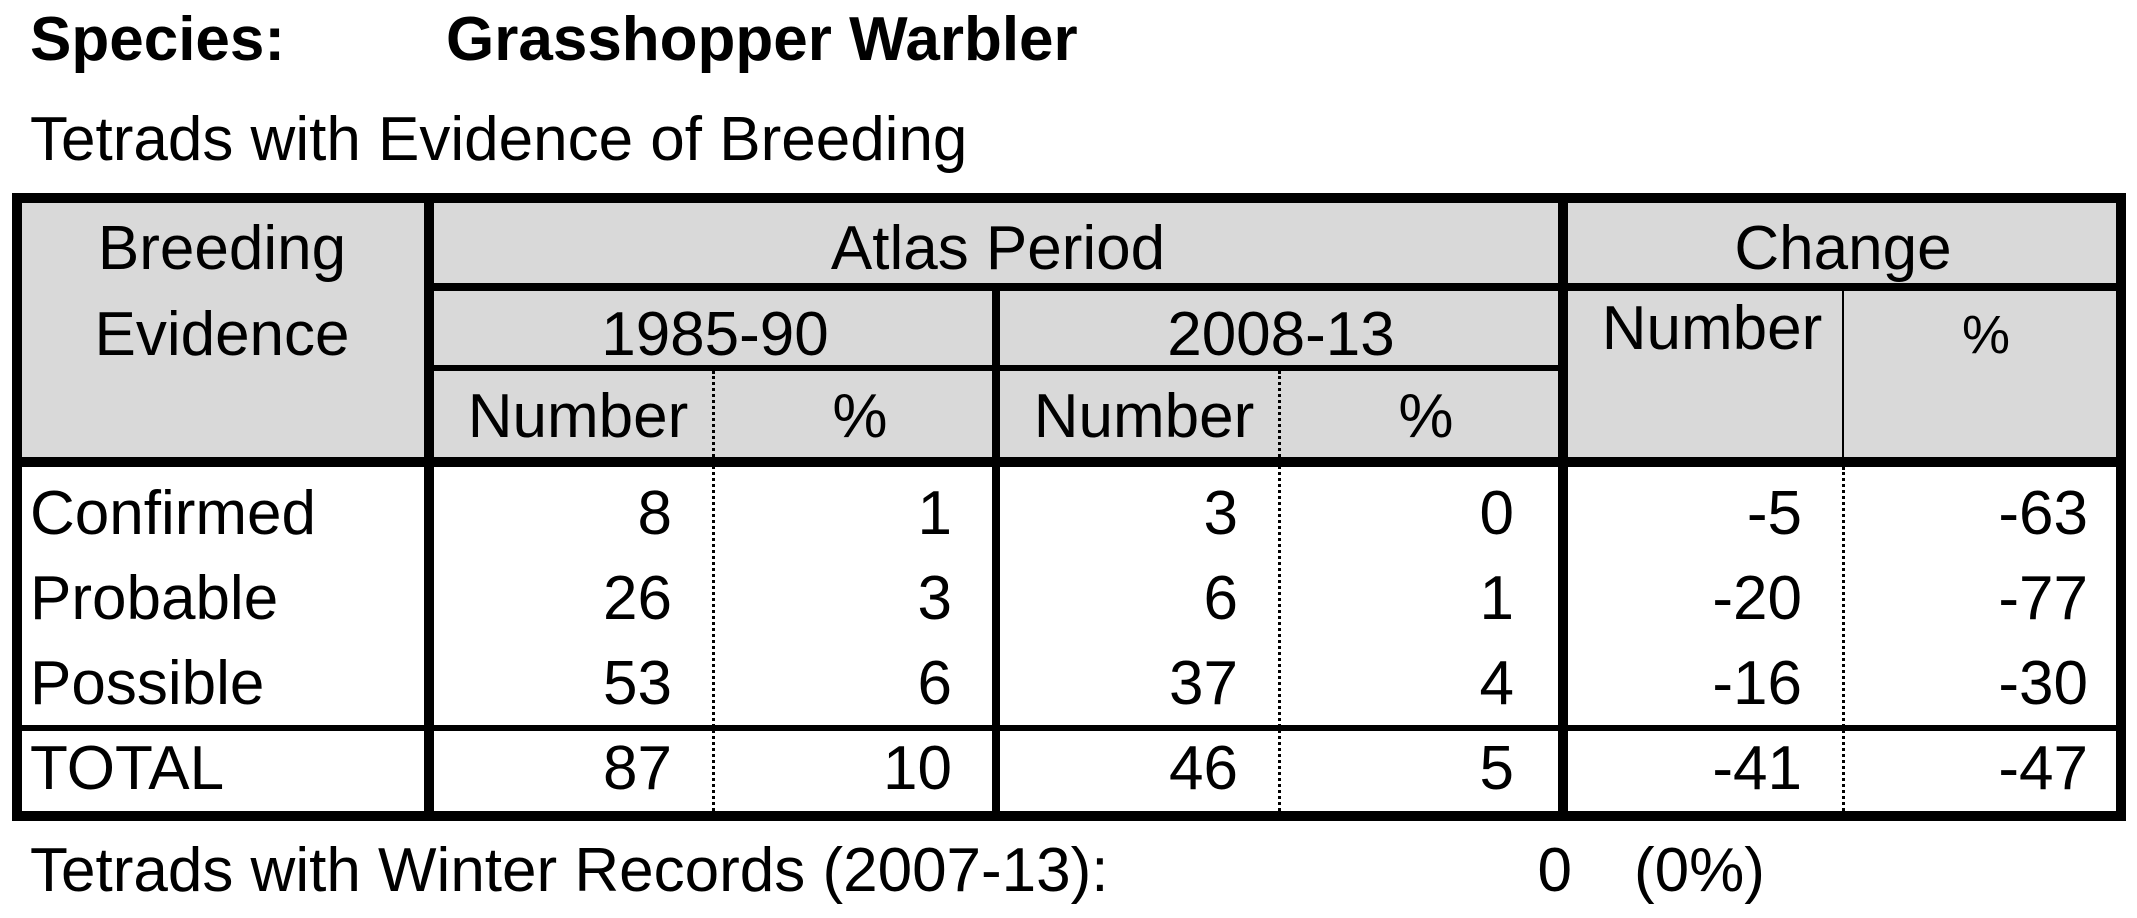 The image size is (2137, 918). What do you see at coordinates (1496, 513) in the screenshot?
I see `cell-2008-percent: 0` at bounding box center [1496, 513].